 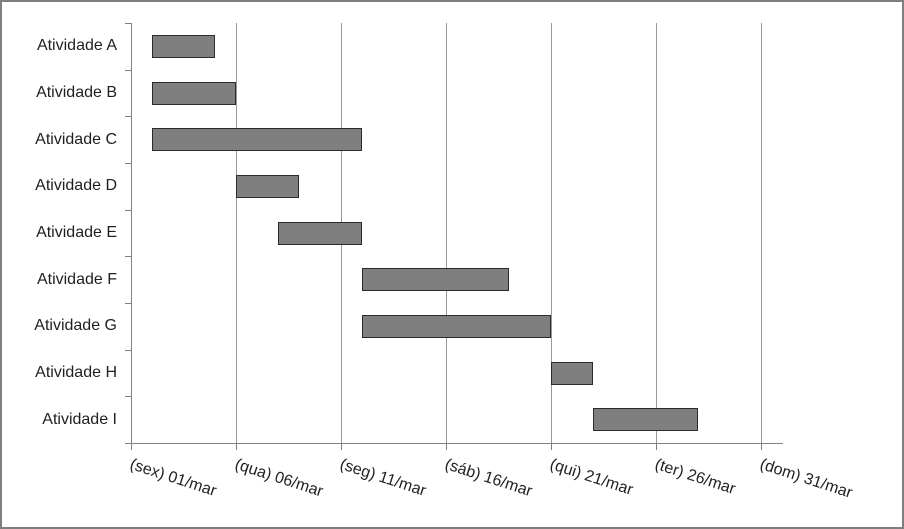 What do you see at coordinates (75, 326) in the screenshot?
I see `category-label: Atividade G` at bounding box center [75, 326].